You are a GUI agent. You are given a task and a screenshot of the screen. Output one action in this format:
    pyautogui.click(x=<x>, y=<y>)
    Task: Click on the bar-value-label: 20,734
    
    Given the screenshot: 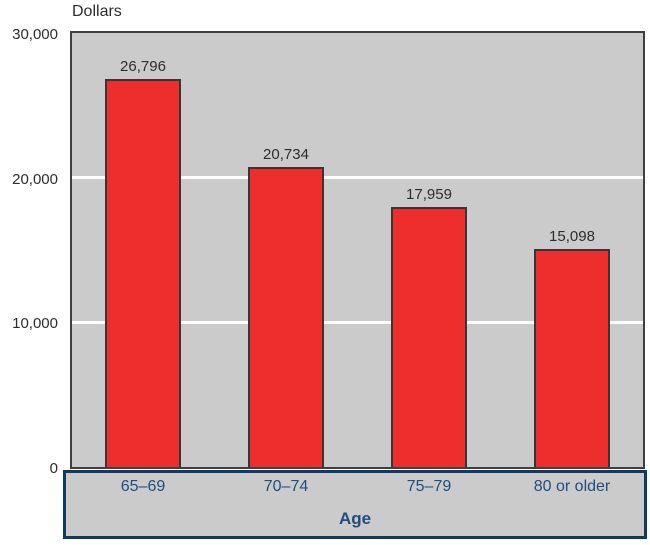 What is the action you would take?
    pyautogui.click(x=286, y=154)
    